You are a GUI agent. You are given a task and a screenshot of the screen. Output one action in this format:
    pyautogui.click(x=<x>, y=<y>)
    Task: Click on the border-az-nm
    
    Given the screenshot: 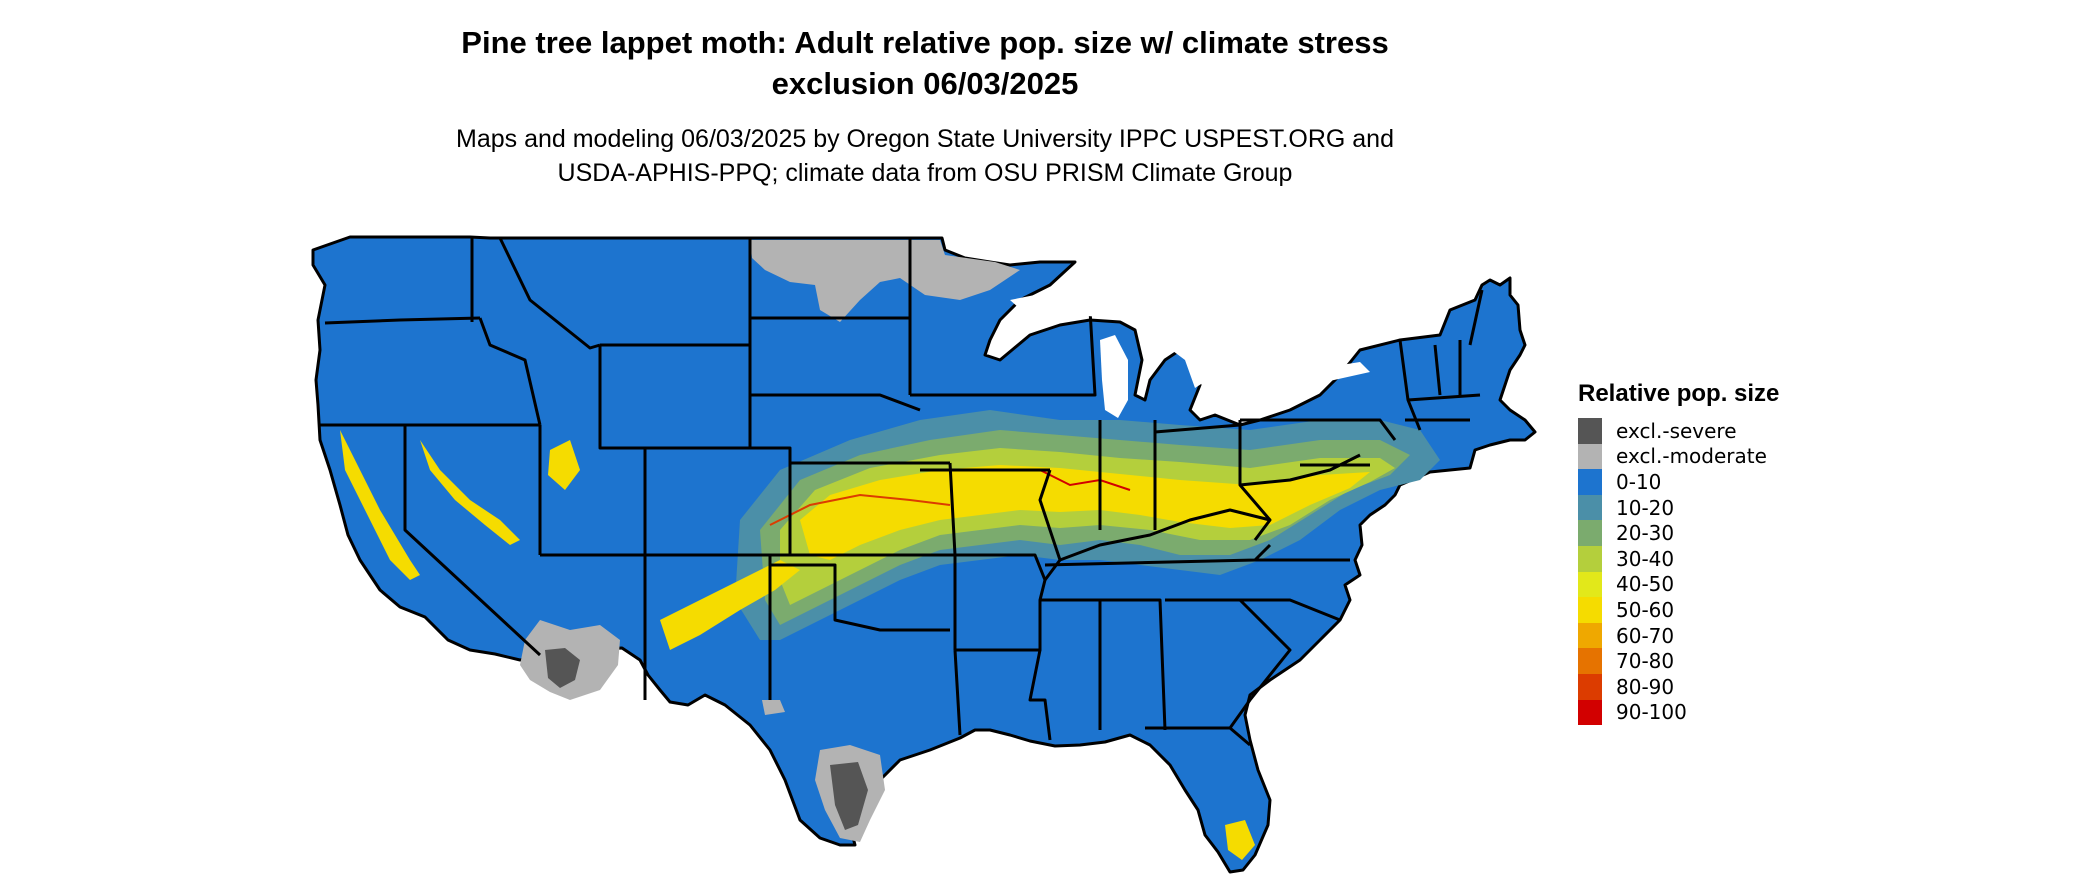 What is the action you would take?
    pyautogui.click(x=707, y=627)
    